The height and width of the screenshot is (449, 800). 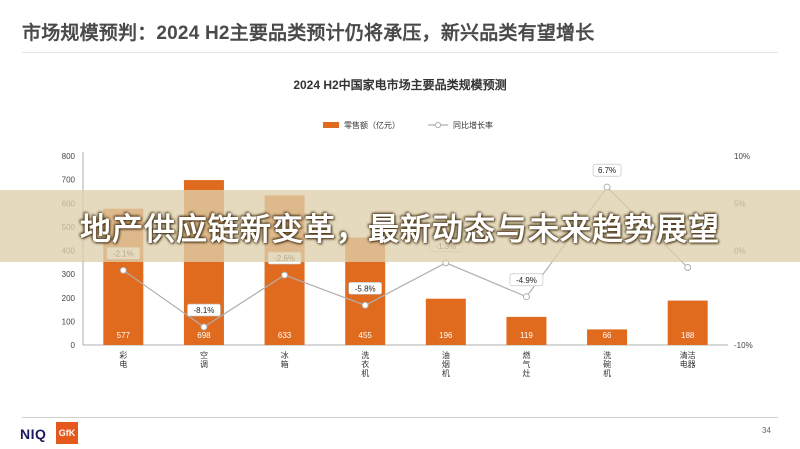 I want to click on growth-data-label: -4.9%, so click(x=526, y=280).